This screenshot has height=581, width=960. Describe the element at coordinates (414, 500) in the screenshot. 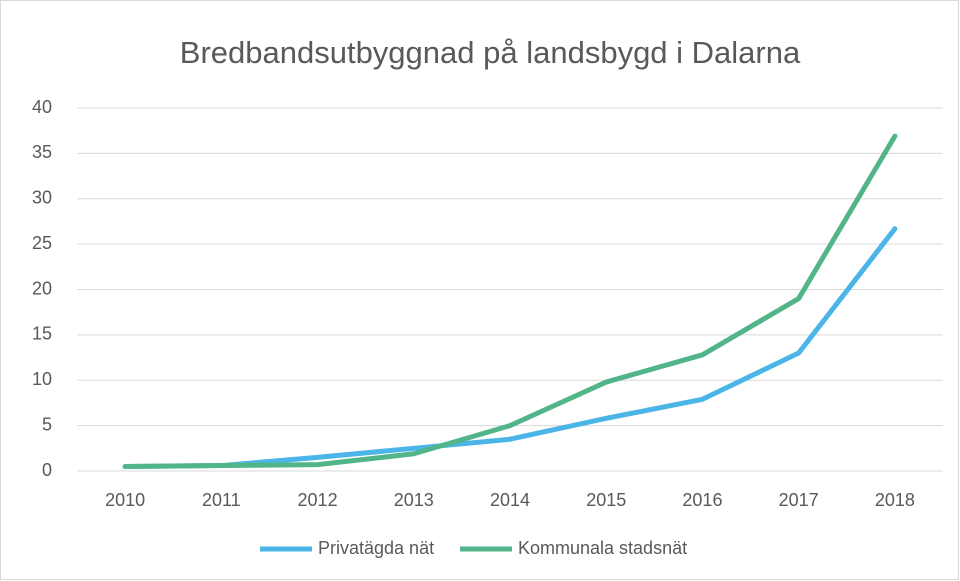

I see `x-tick-label: 2013` at that location.